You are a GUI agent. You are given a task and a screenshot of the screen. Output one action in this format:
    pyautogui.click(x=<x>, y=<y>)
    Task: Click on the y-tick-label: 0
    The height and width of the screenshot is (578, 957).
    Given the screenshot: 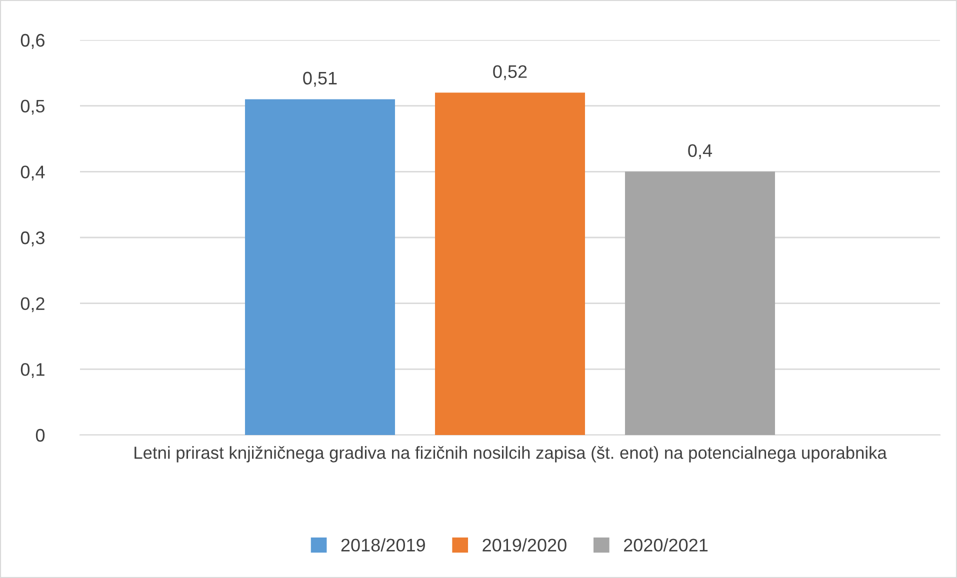 What is the action you would take?
    pyautogui.click(x=40, y=435)
    